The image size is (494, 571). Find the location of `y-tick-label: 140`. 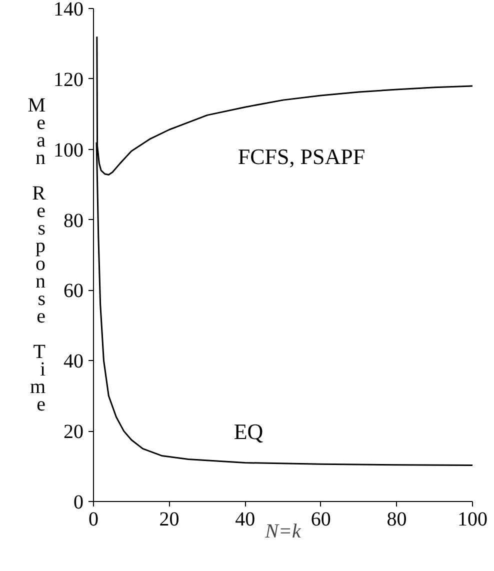

y-tick-label: 140 is located at coordinates (69, 10).